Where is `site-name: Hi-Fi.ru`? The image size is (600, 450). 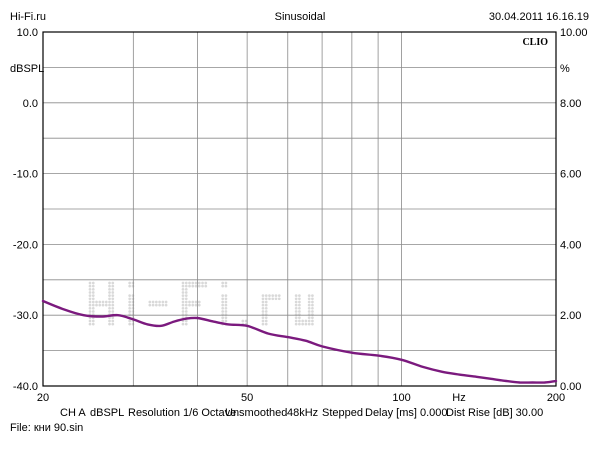
site-name: Hi-Fi.ru is located at coordinates (28, 17).